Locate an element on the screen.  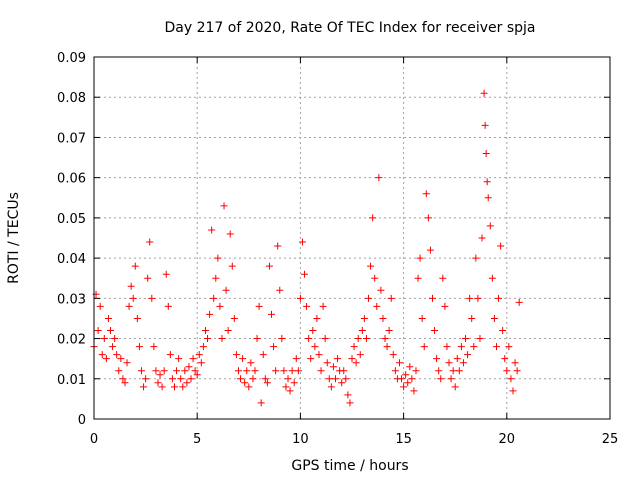
y-tick-label: 0.03 is located at coordinates (71, 299).